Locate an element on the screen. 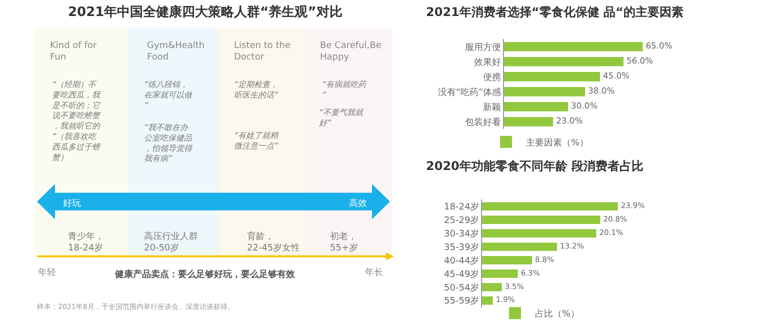 This screenshot has width=760, height=328. legend-label: 占比（%） is located at coordinates (557, 314).